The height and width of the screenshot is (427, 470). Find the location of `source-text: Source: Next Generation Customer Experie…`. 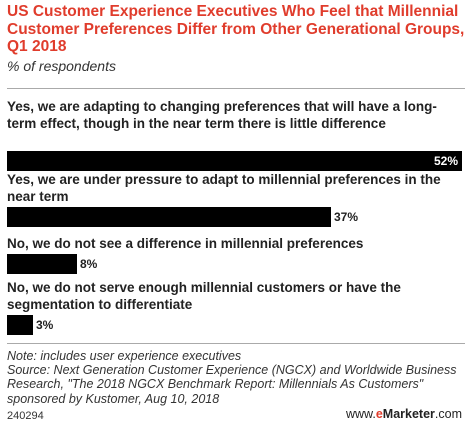

source-text: Source: Next Generation Customer Experie… is located at coordinates (232, 384).